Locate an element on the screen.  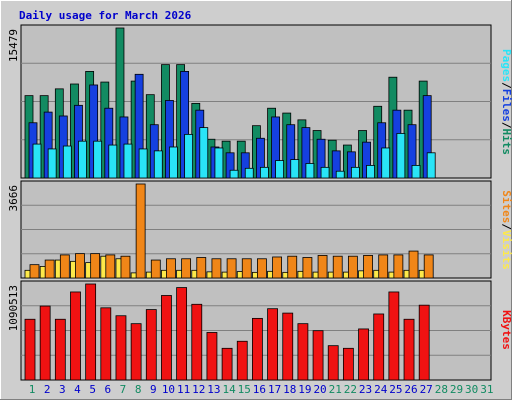
legend-files: Files is located at coordinates (506, 105).